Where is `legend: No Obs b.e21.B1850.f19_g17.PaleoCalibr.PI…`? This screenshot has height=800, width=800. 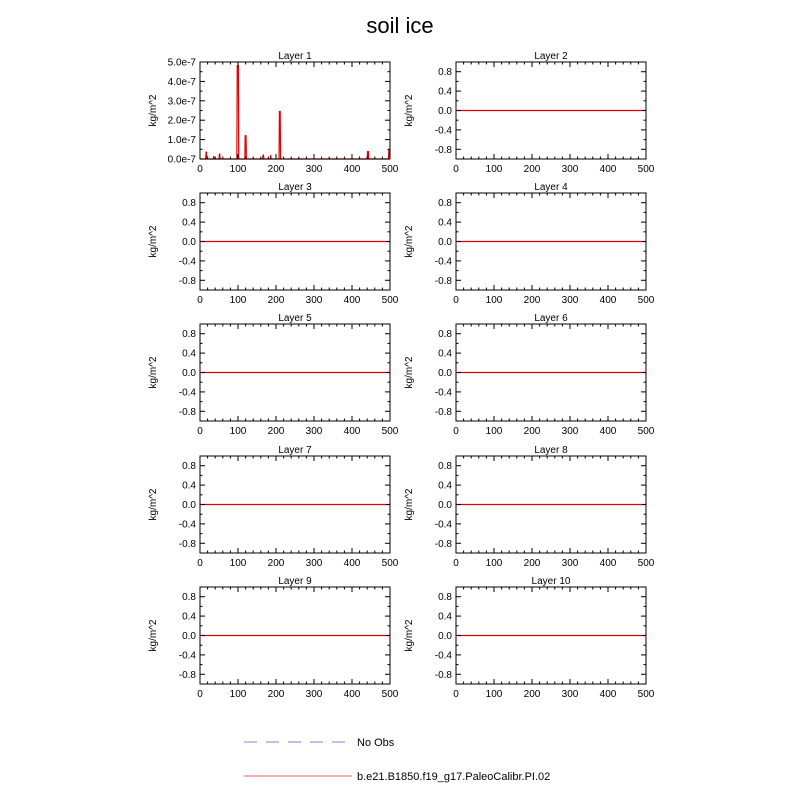 legend: No Obs b.e21.B1850.f19_g17.PaleoCalibr.PI… is located at coordinates (397, 760).